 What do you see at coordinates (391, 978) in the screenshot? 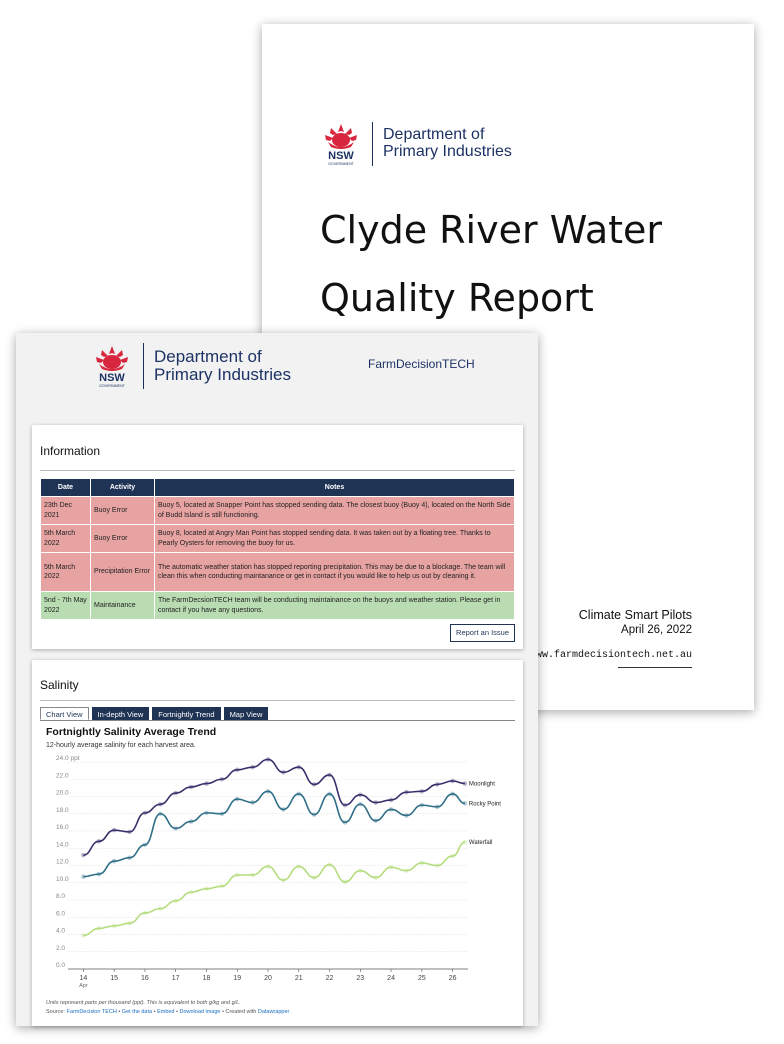
I see `x-tick-label: 24` at bounding box center [391, 978].